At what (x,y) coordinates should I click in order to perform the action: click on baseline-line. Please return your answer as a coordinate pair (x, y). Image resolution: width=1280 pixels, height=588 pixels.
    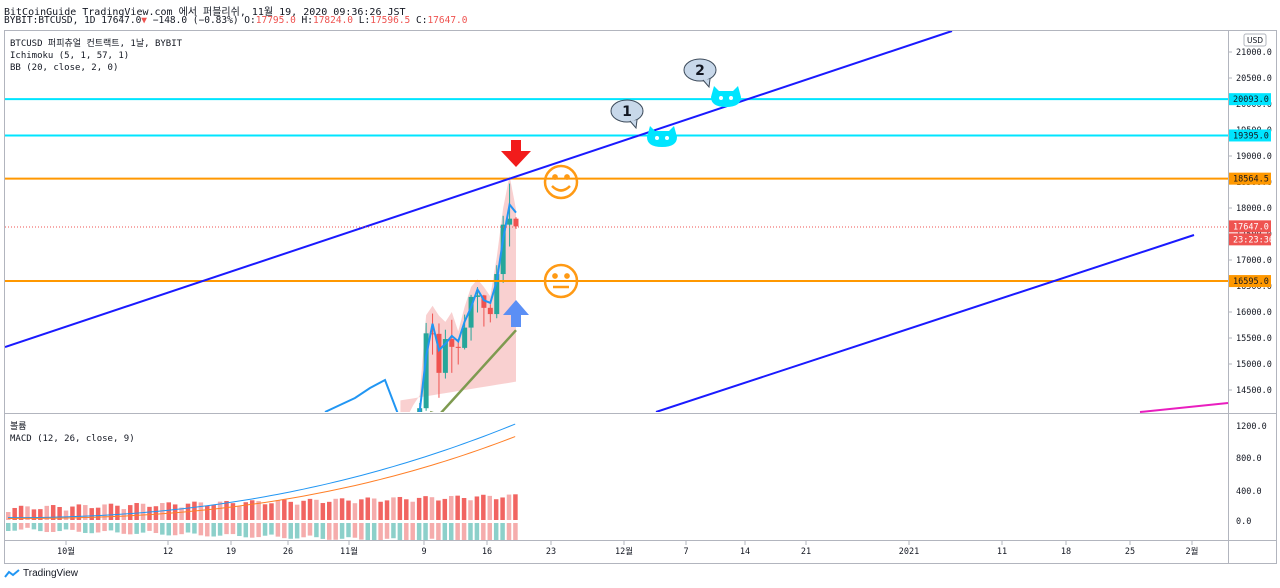
    Looking at the image, I should click on (473, 370).